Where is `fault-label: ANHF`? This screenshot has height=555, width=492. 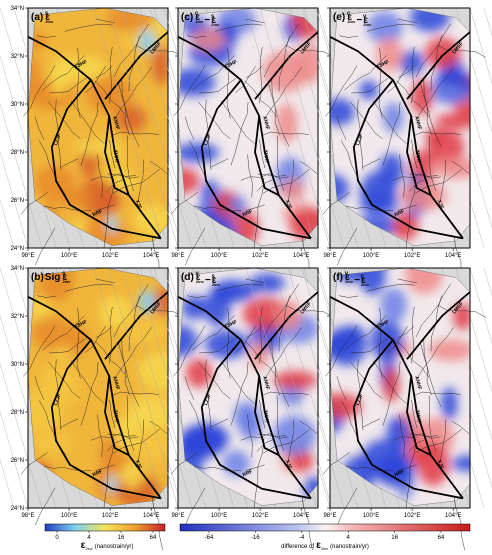 fault-label: ANHF is located at coordinates (417, 382).